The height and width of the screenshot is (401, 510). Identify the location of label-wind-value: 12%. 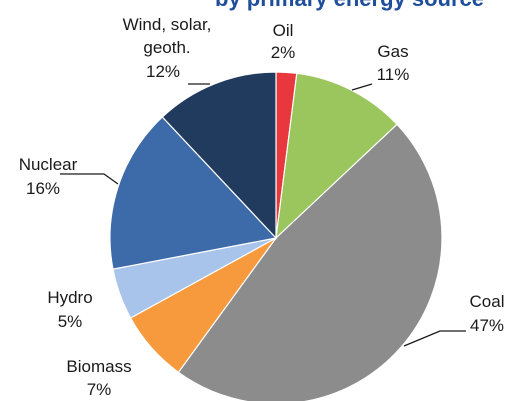
(163, 71).